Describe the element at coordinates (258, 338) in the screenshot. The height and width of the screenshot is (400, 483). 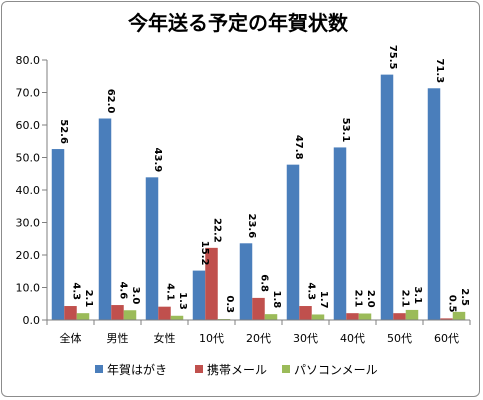
I see `x-category-label: 20代` at that location.